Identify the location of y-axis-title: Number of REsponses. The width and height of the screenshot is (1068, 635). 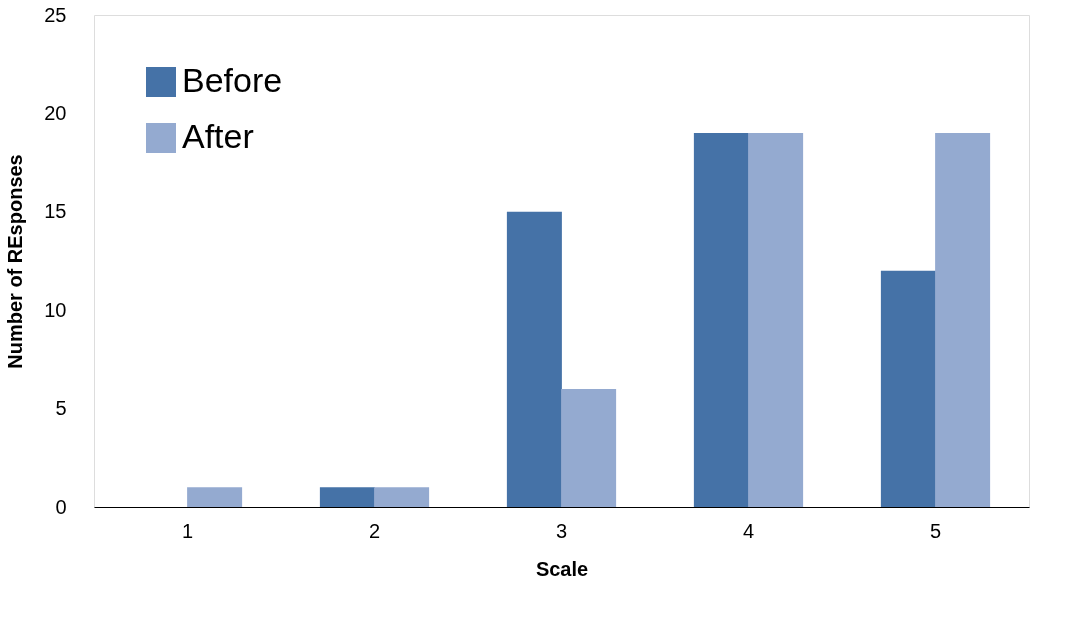
(15, 261).